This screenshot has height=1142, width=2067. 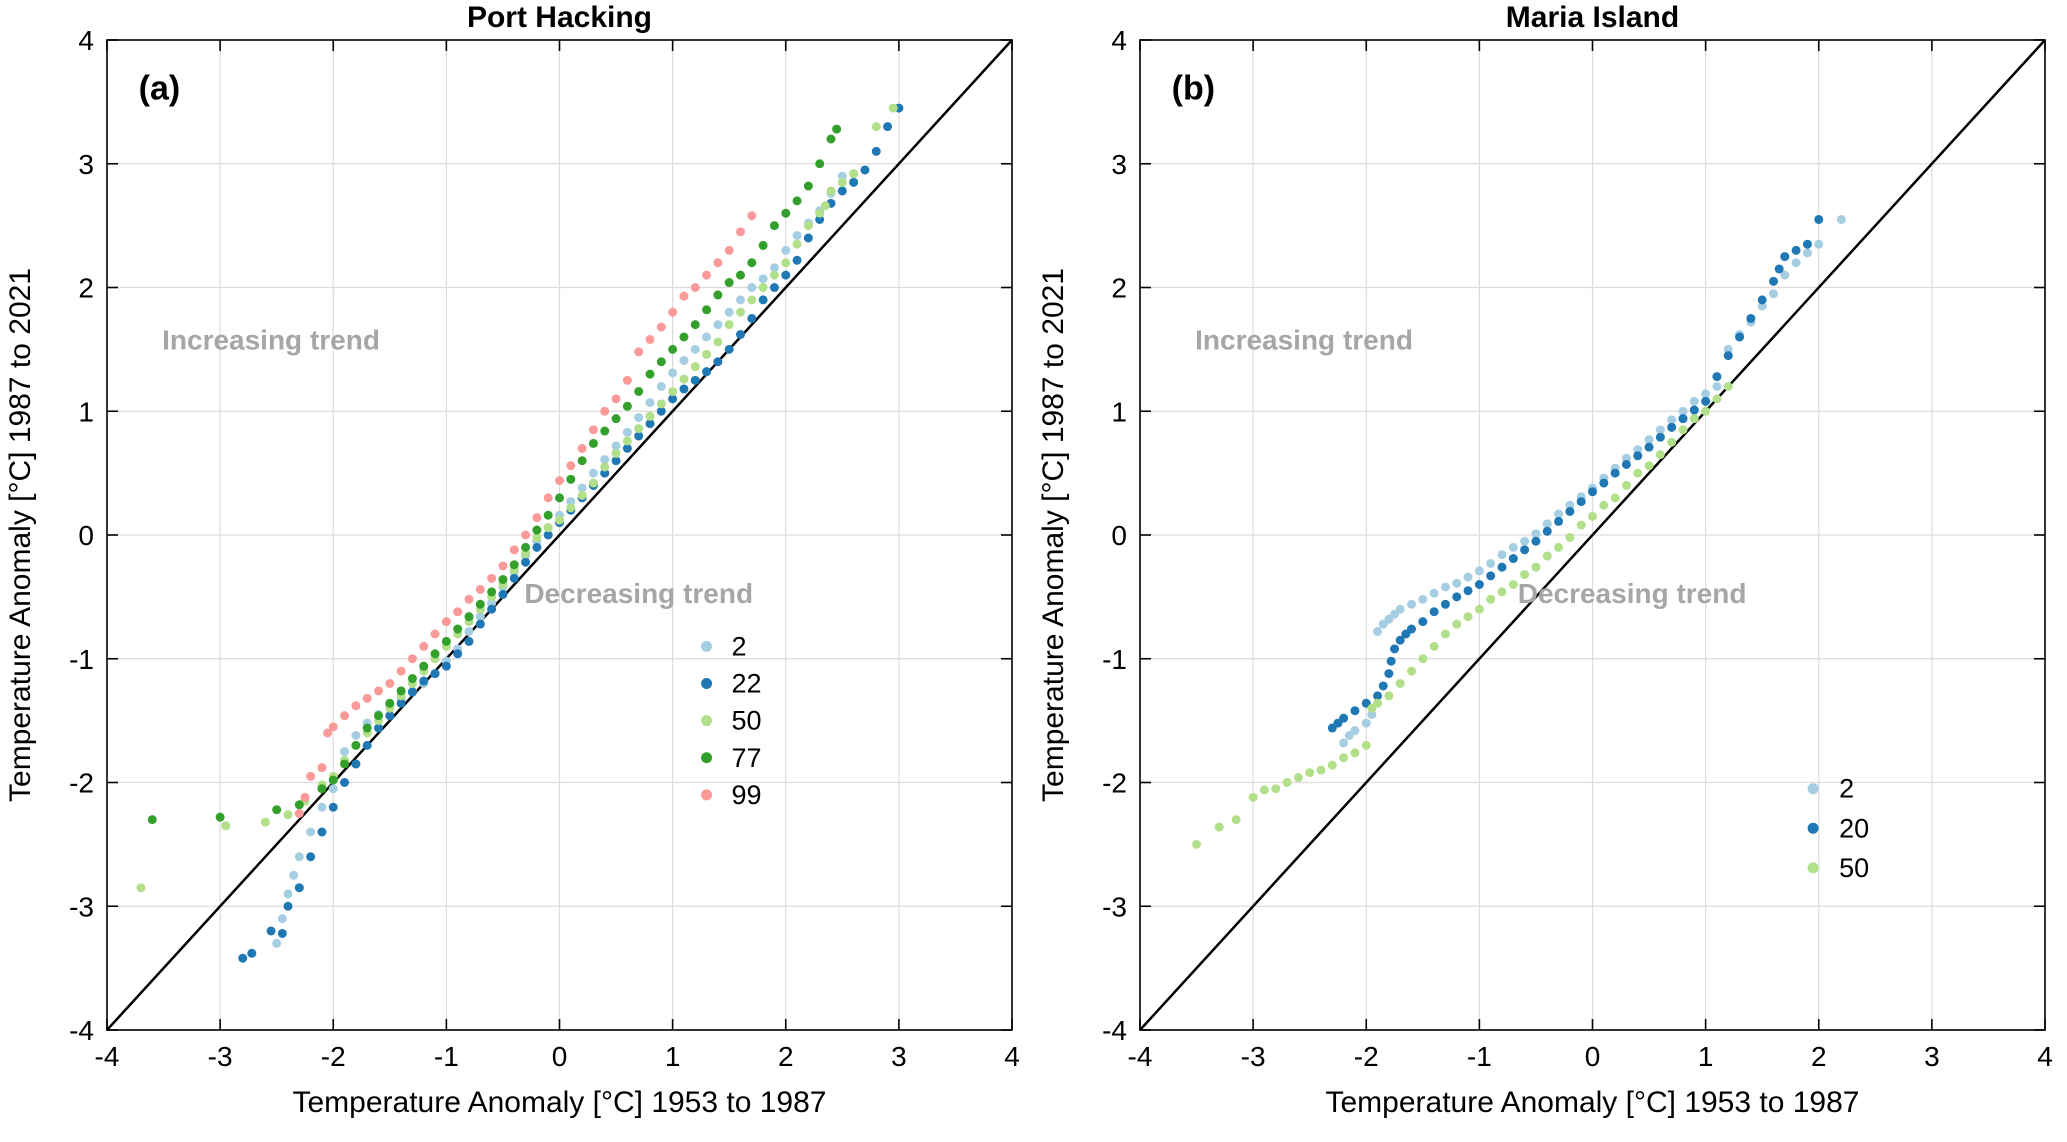 I want to click on panel-a-increasing-trend-label: Increasing trend, so click(x=271, y=339).